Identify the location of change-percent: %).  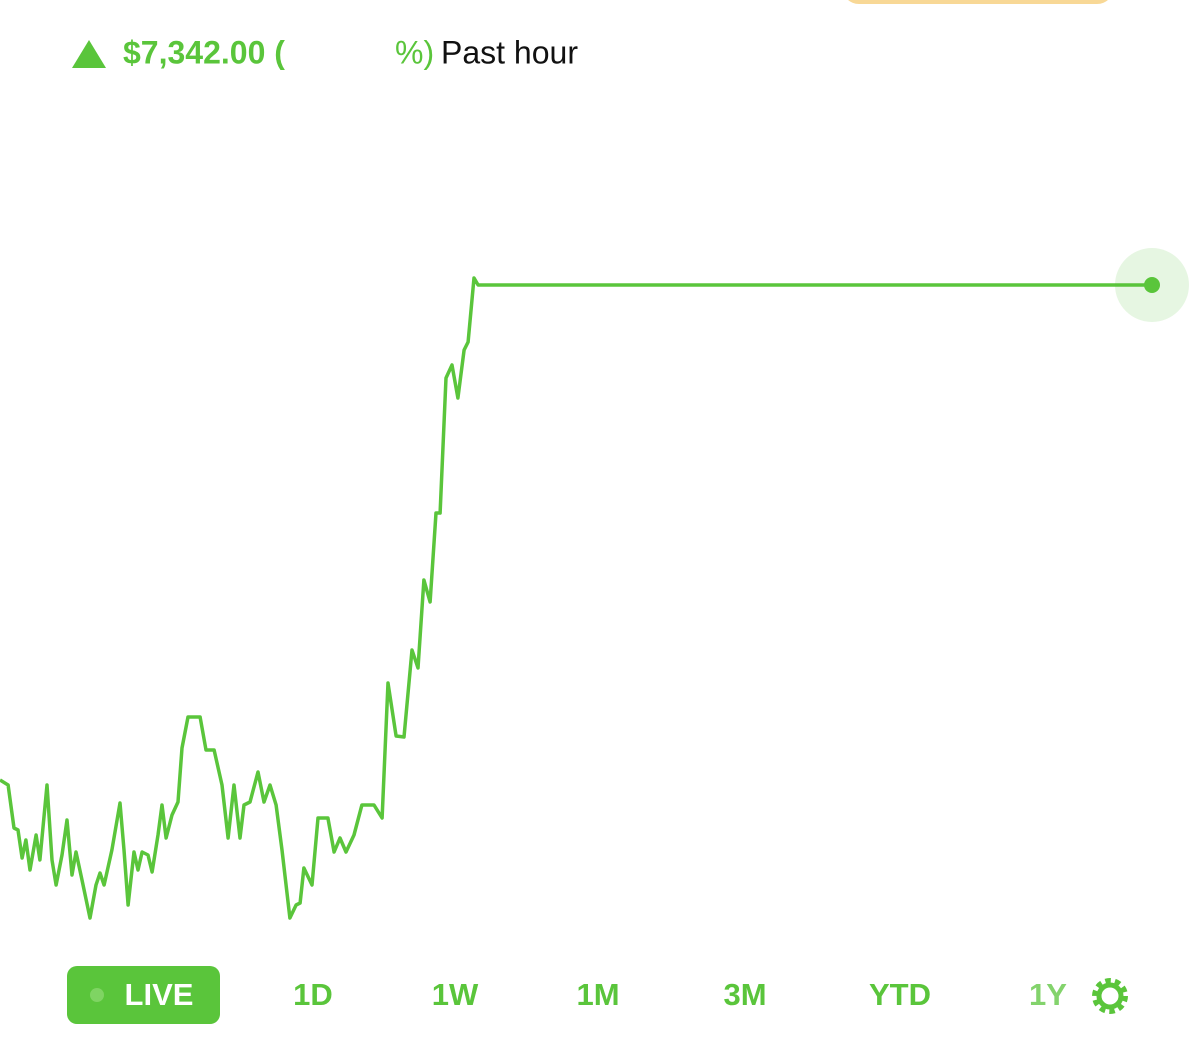
(414, 52).